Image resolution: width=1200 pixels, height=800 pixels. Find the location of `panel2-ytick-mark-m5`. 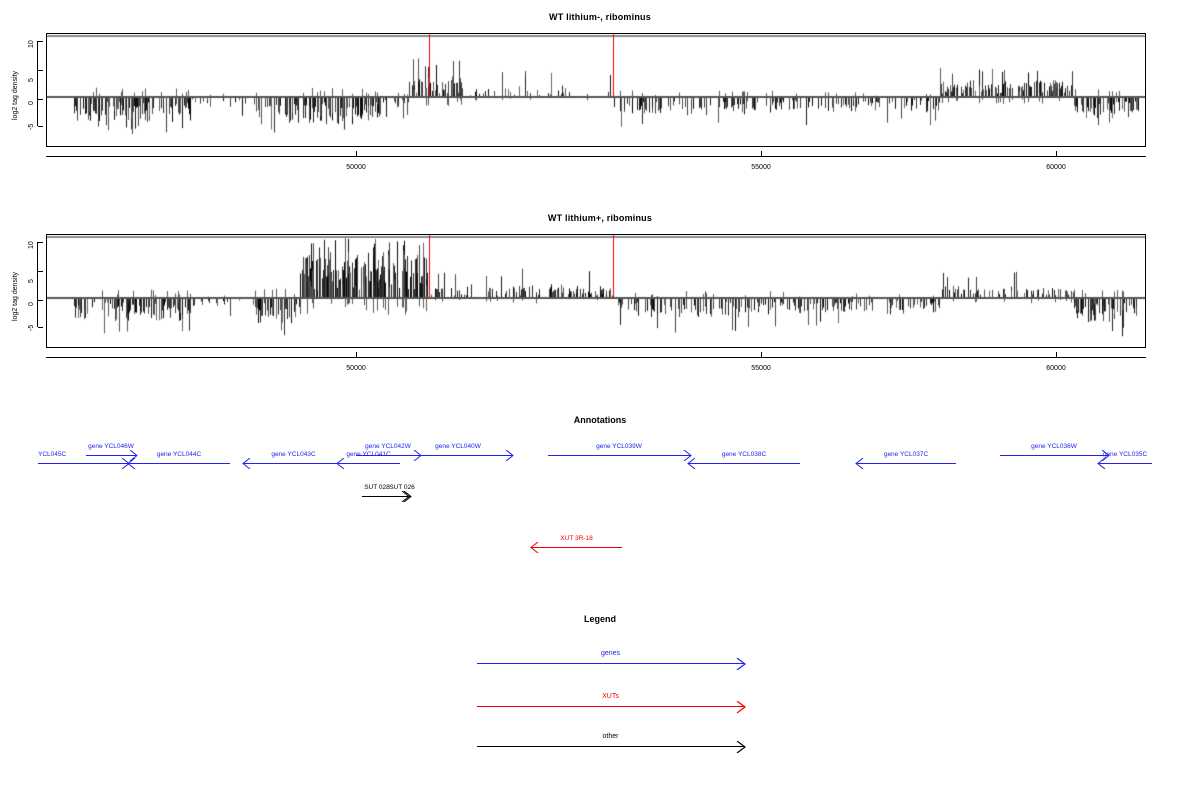

panel2-ytick-mark-m5 is located at coordinates (40, 327).